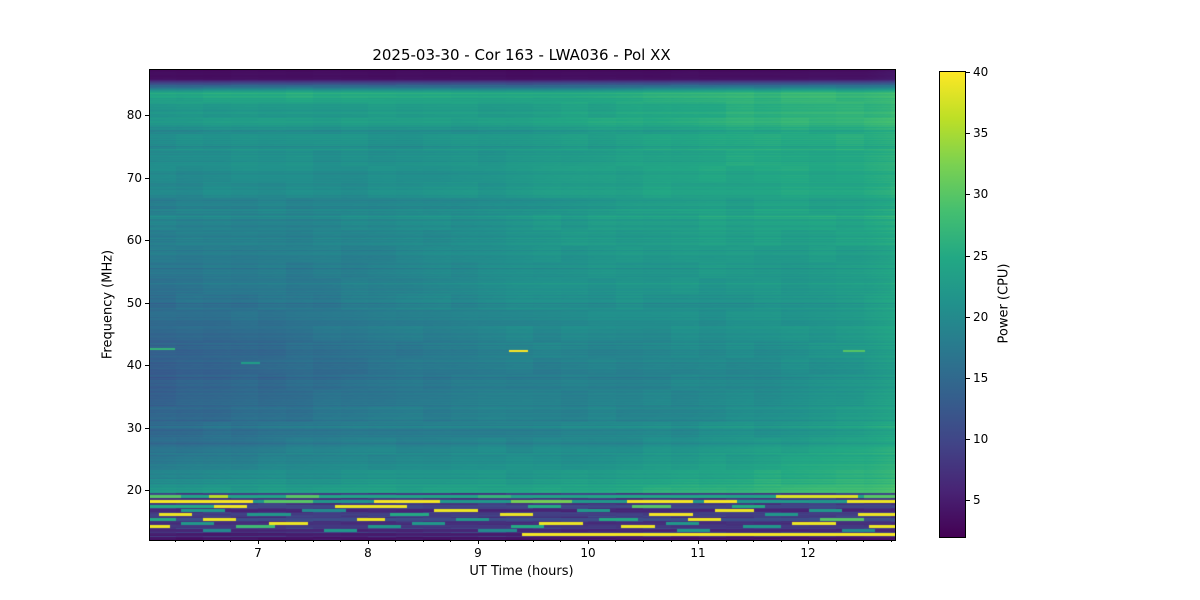 This screenshot has height=600, width=1200. I want to click on colorbar-label: Power (CPU), so click(1004, 303).